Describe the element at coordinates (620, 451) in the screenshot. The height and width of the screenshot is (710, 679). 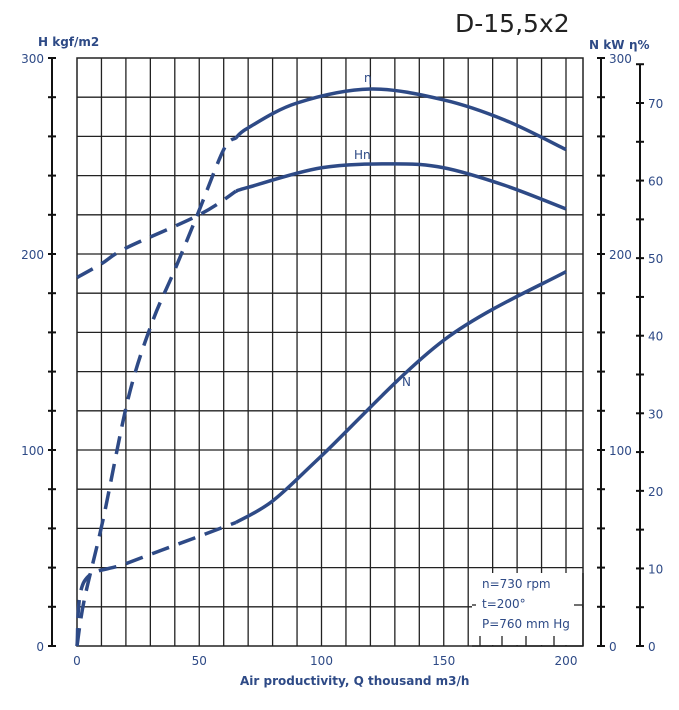
I see `n-tick-label: 100` at that location.